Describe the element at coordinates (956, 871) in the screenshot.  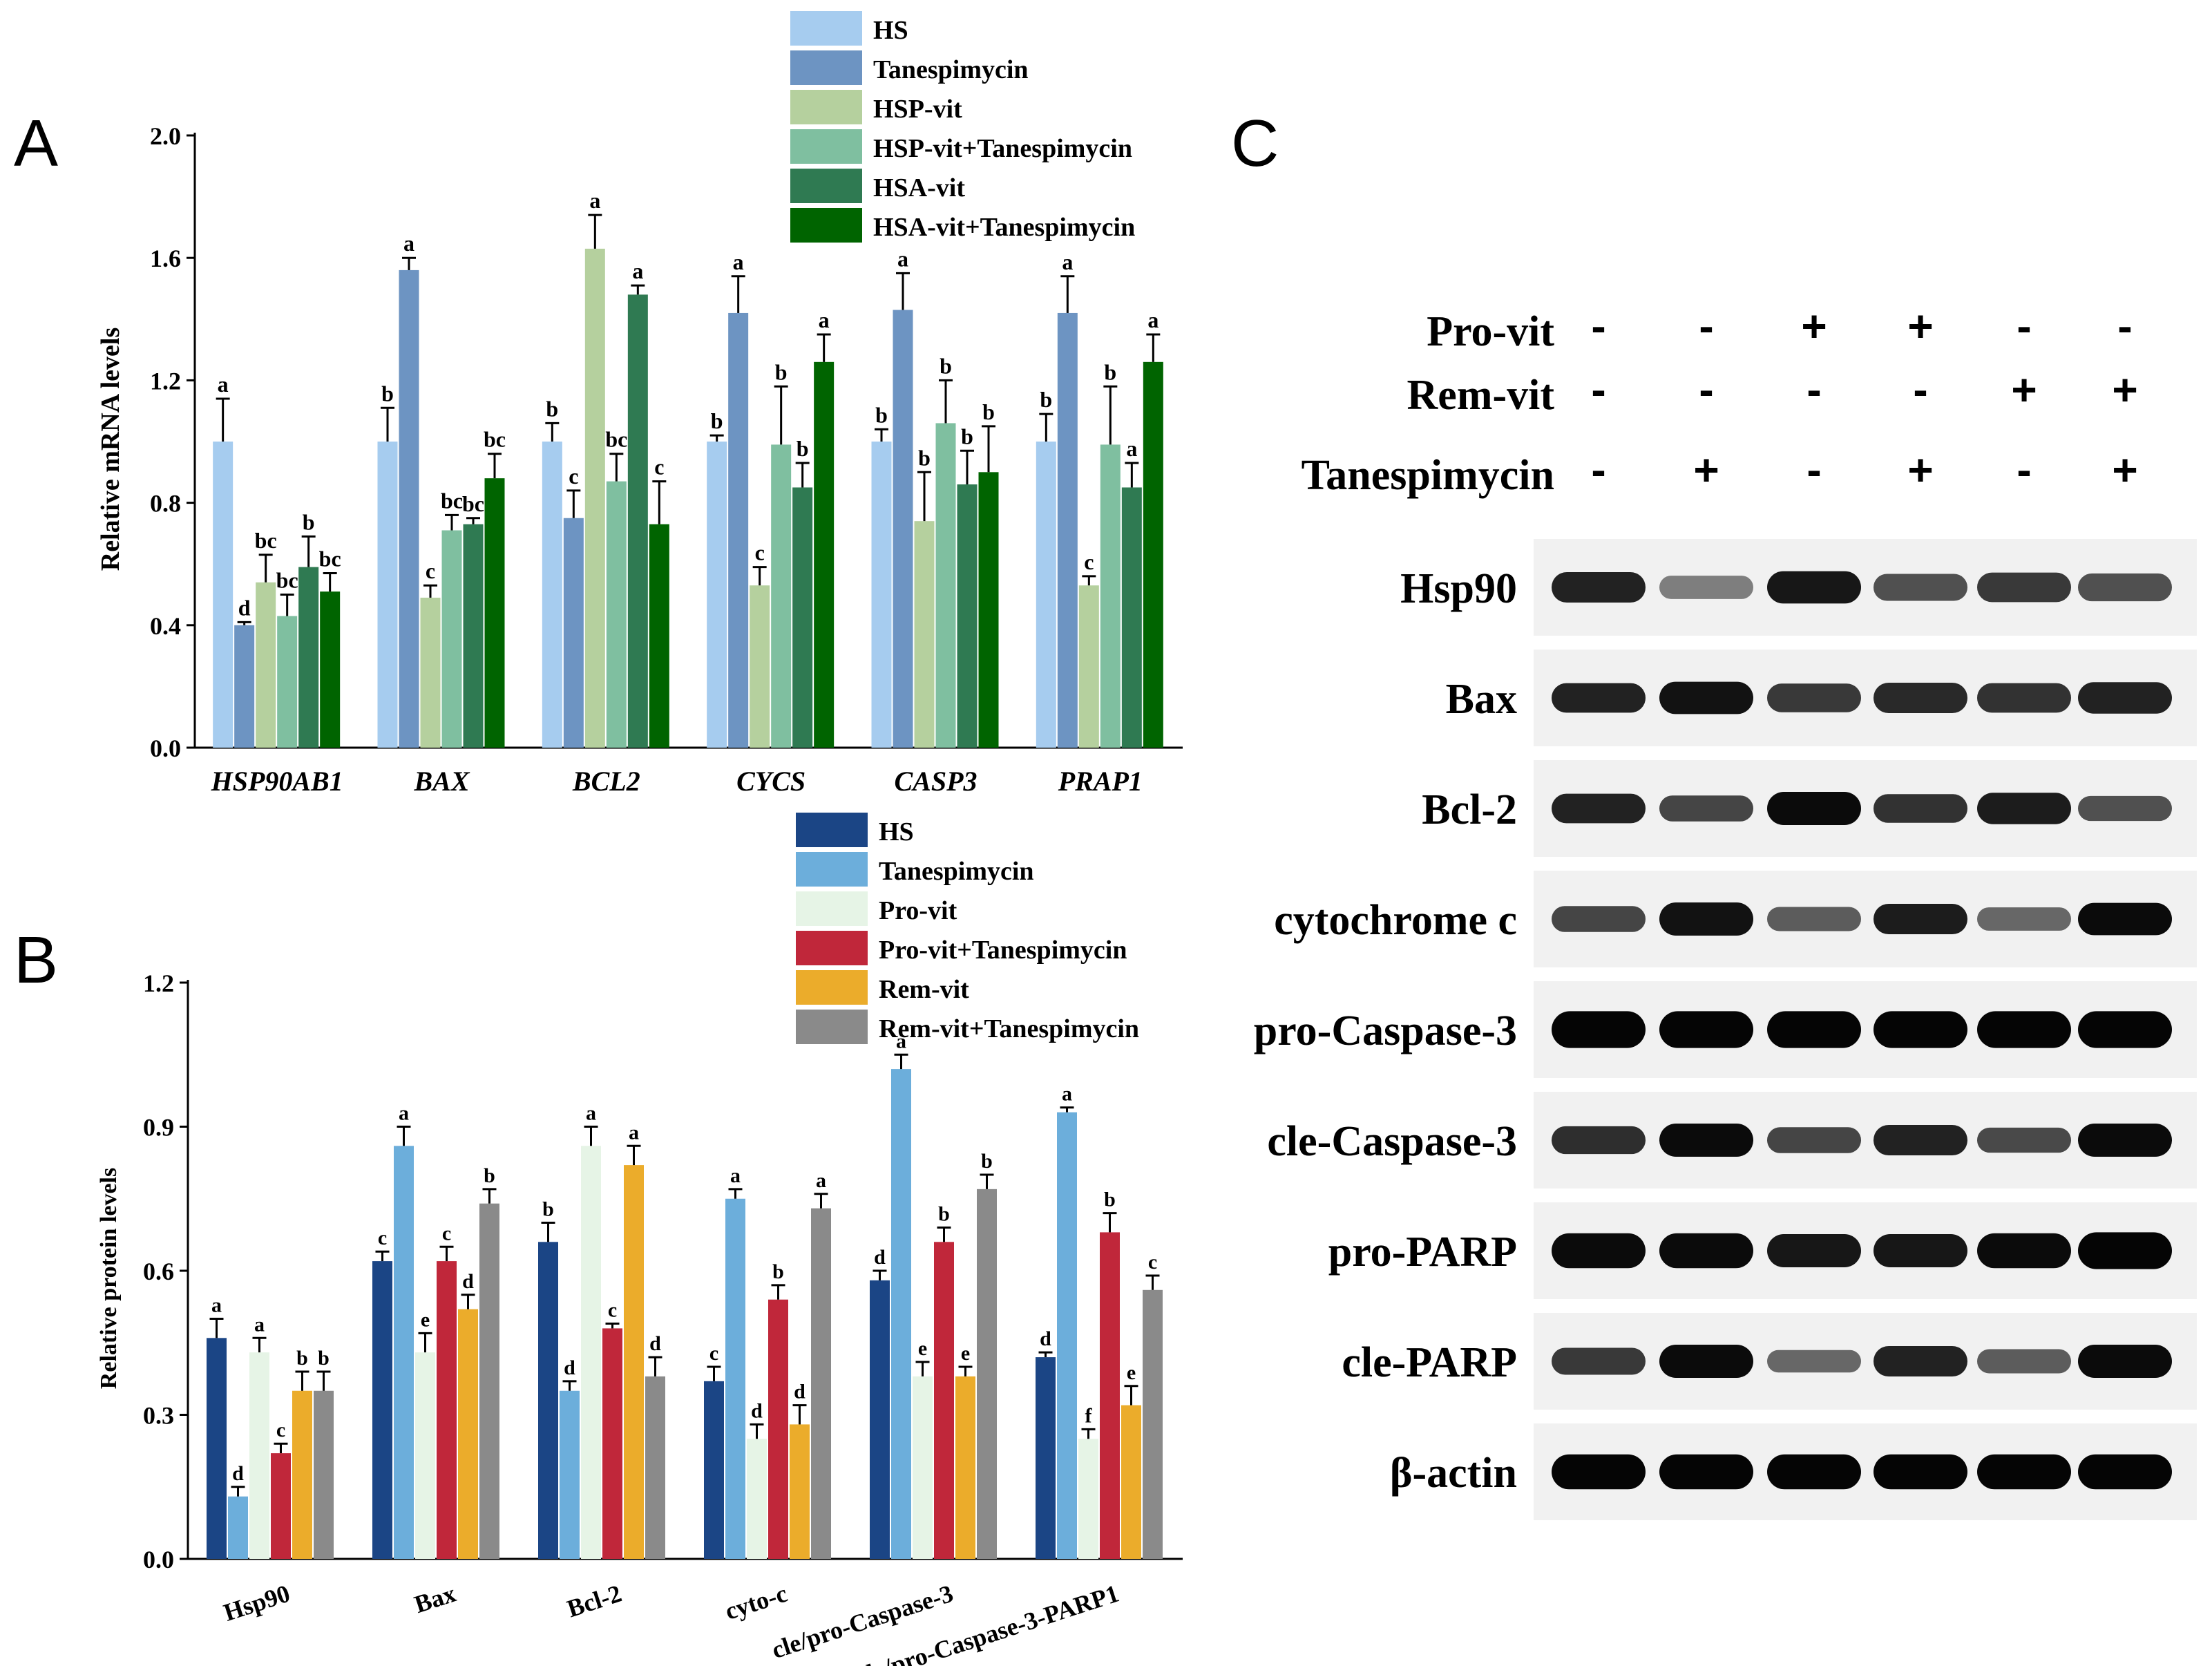
I see `legend-label: Tanespimycin` at that location.